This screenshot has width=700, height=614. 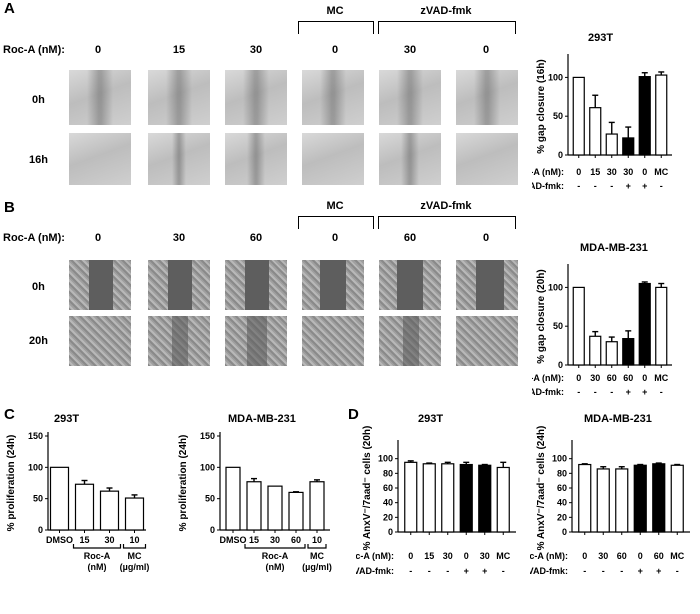 What do you see at coordinates (541, 316) in the screenshot?
I see `y-axis-label: % gap closure (20h)` at bounding box center [541, 316].